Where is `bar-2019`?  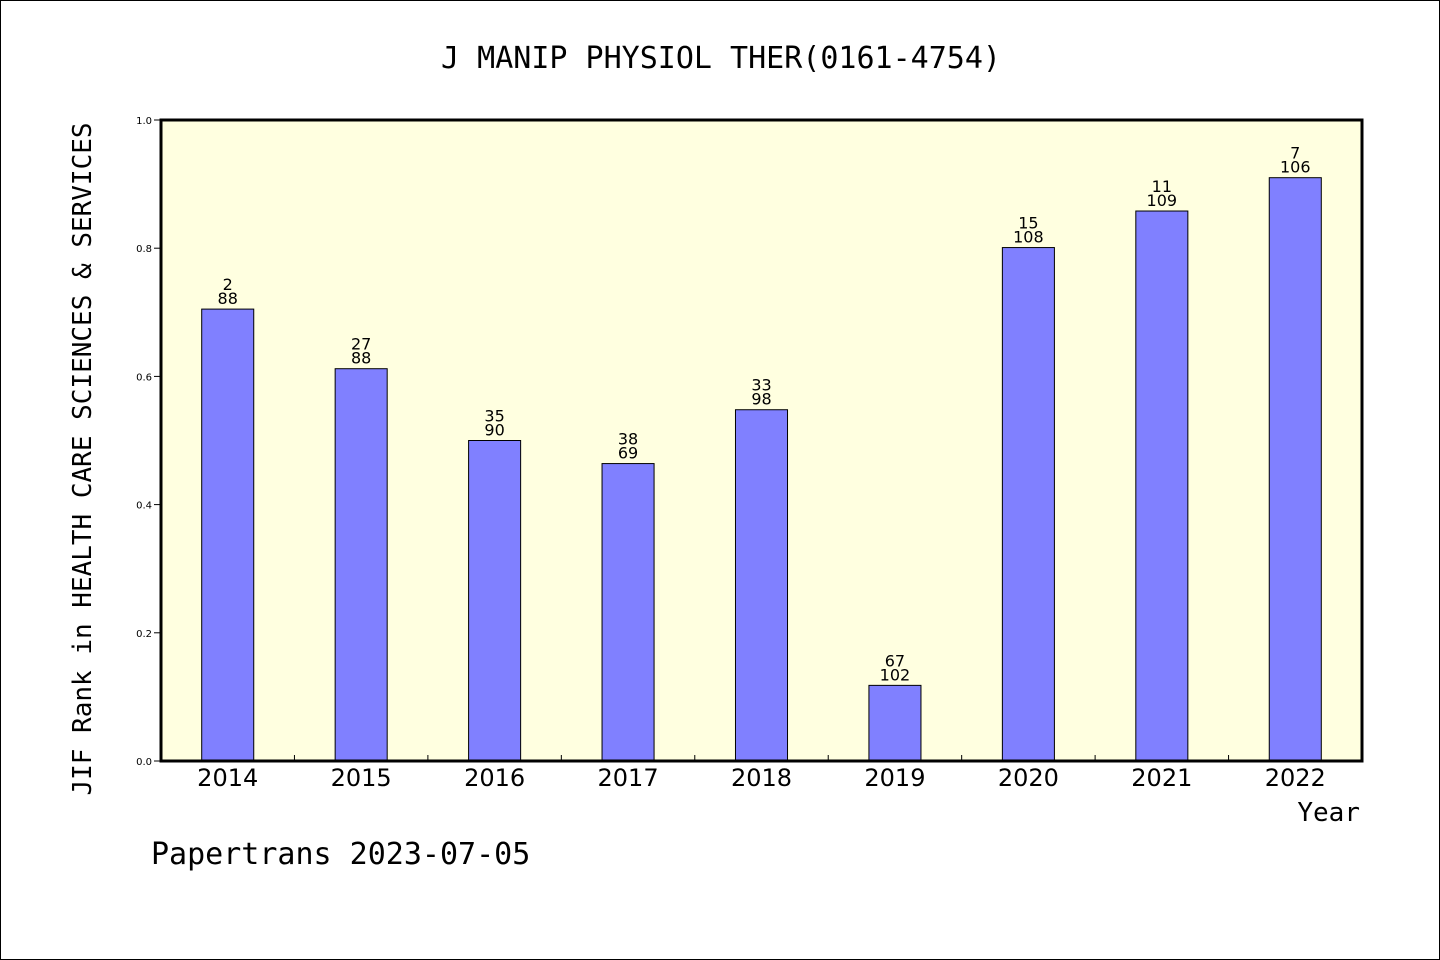
bar-2019 is located at coordinates (895, 723).